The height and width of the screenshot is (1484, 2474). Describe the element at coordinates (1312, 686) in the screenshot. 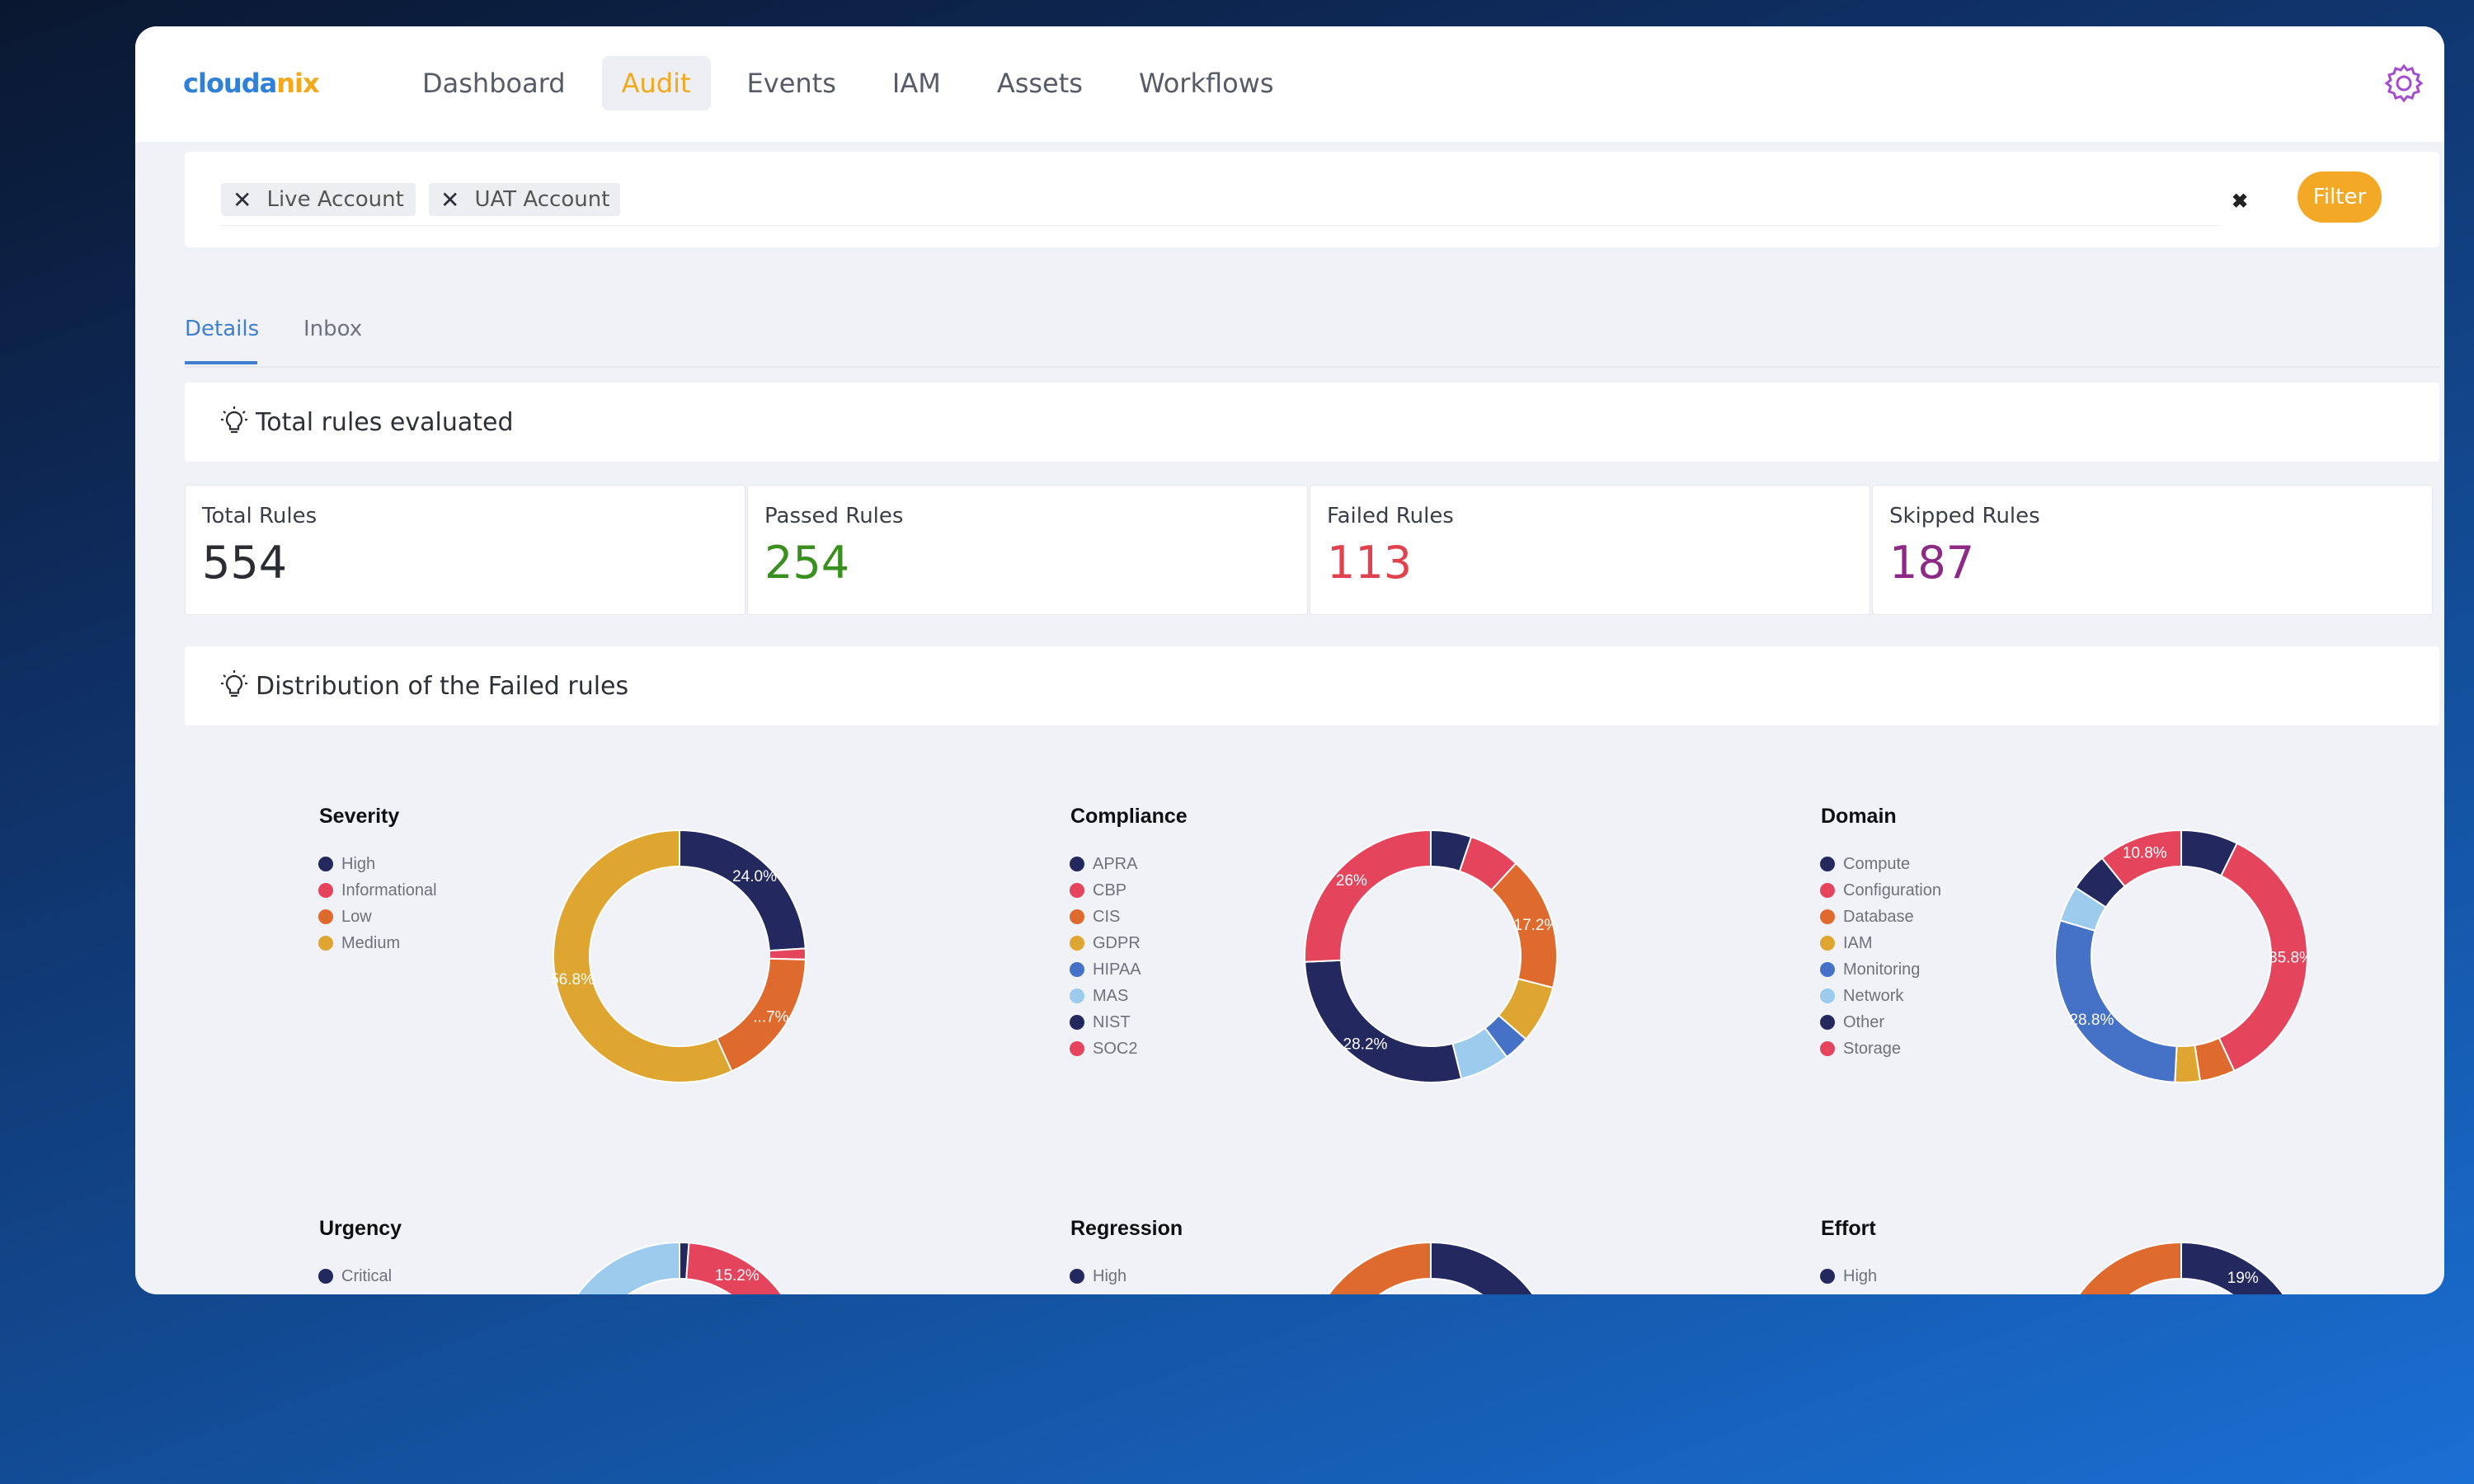

I see `failed-distribution-header: Distribution of the Failed rules` at that location.